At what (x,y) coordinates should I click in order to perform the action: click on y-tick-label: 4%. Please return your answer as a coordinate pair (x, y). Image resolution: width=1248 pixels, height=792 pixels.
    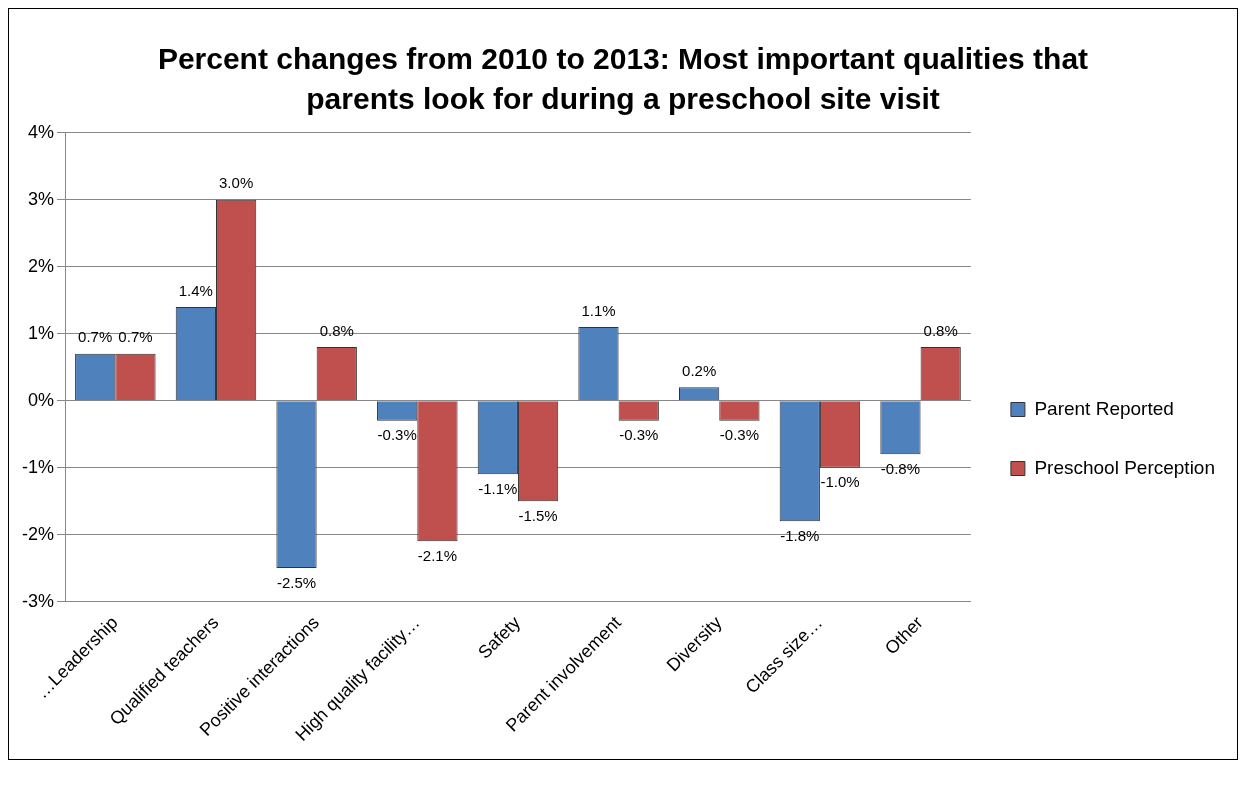
    Looking at the image, I should click on (41, 131).